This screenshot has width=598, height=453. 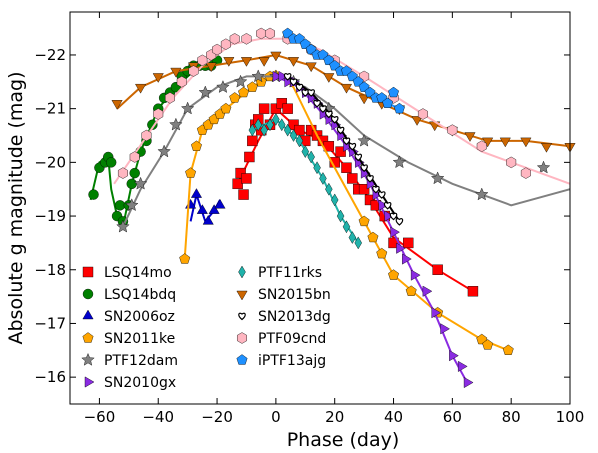 What do you see at coordinates (305, 181) in the screenshot?
I see `series-PTF11rks` at bounding box center [305, 181].